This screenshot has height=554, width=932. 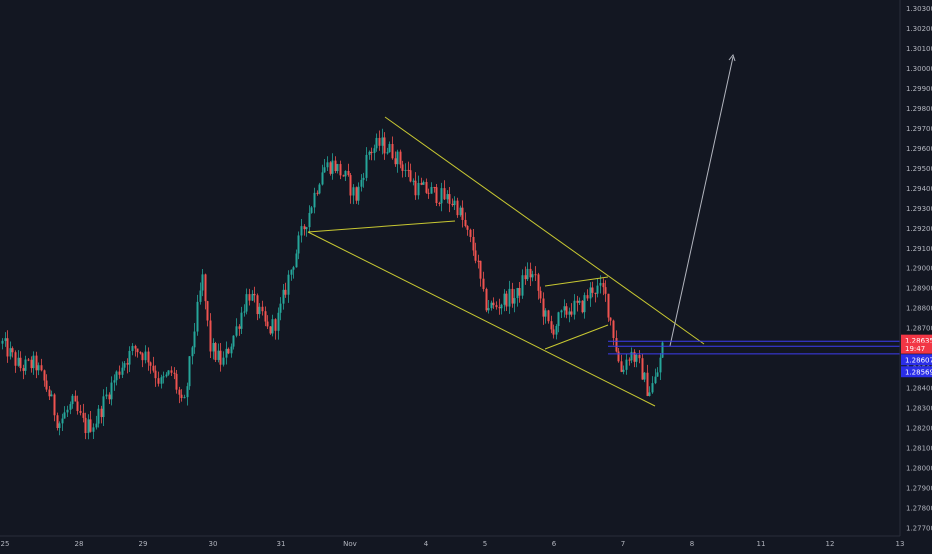 What do you see at coordinates (576, 337) in the screenshot?
I see `wedge-lower-line` at bounding box center [576, 337].